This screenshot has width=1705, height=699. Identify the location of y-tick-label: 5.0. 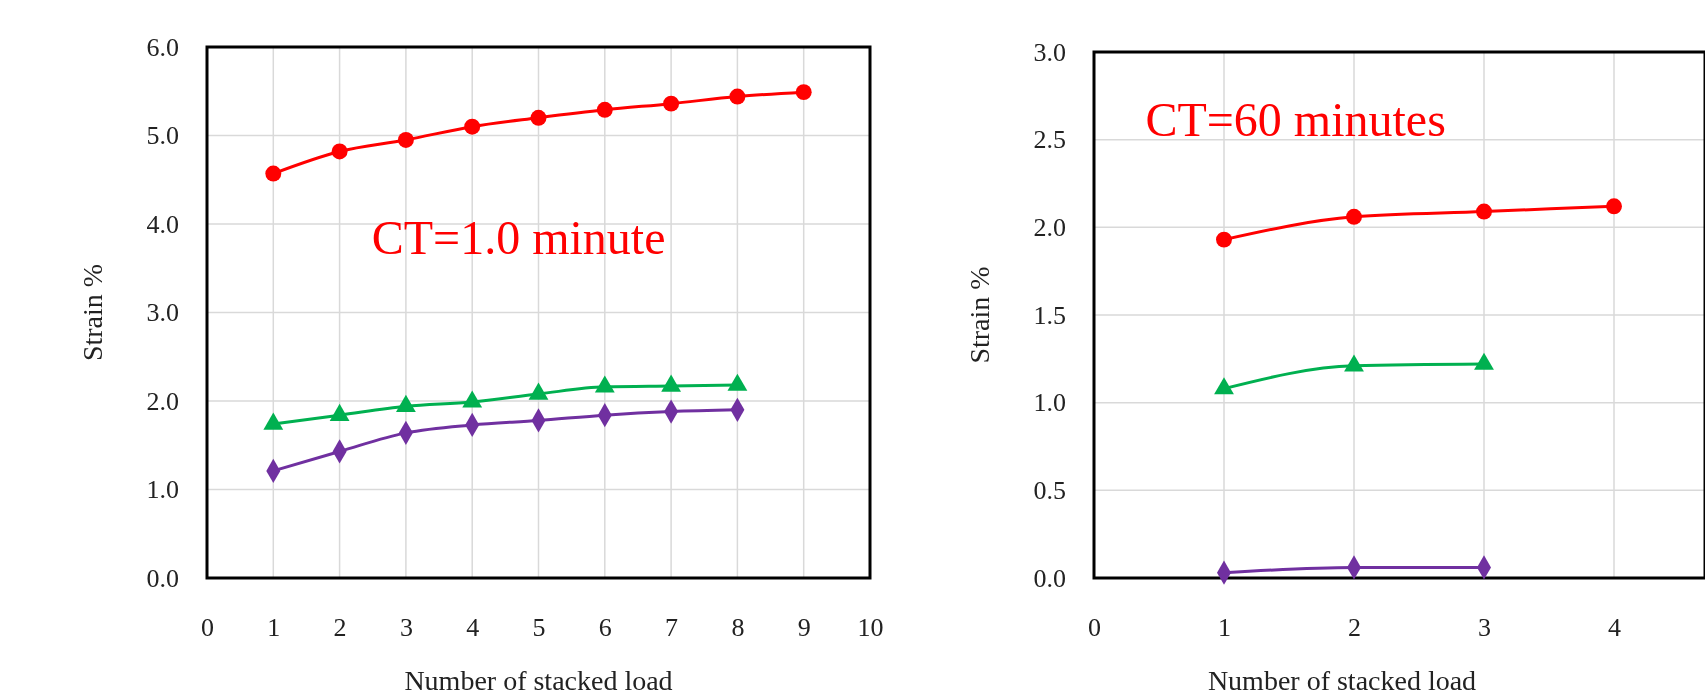
(162, 136).